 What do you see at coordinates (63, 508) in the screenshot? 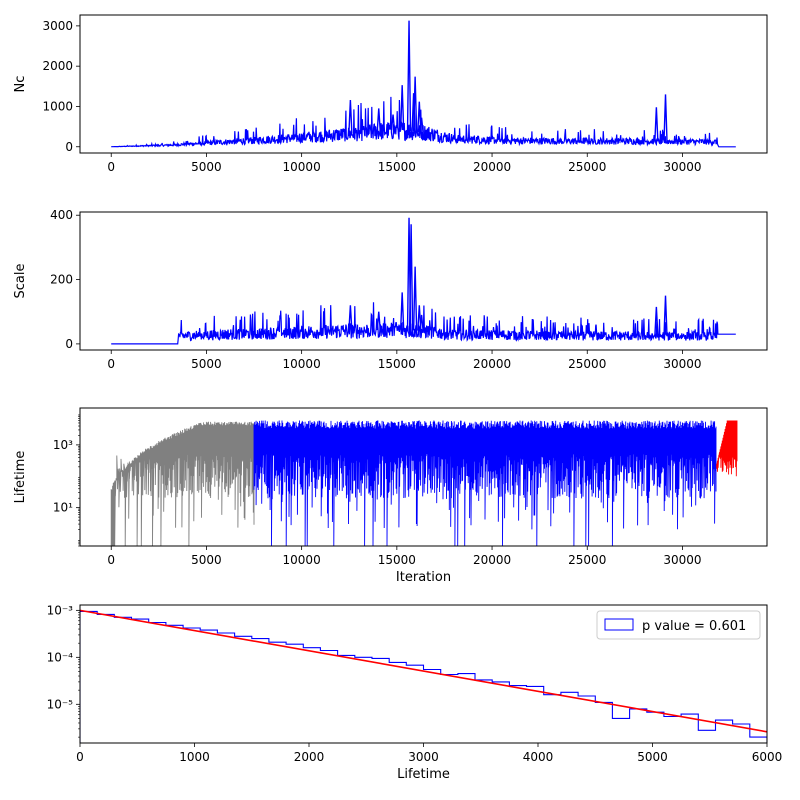
I see `y-tick-label: 10¹` at bounding box center [63, 508].